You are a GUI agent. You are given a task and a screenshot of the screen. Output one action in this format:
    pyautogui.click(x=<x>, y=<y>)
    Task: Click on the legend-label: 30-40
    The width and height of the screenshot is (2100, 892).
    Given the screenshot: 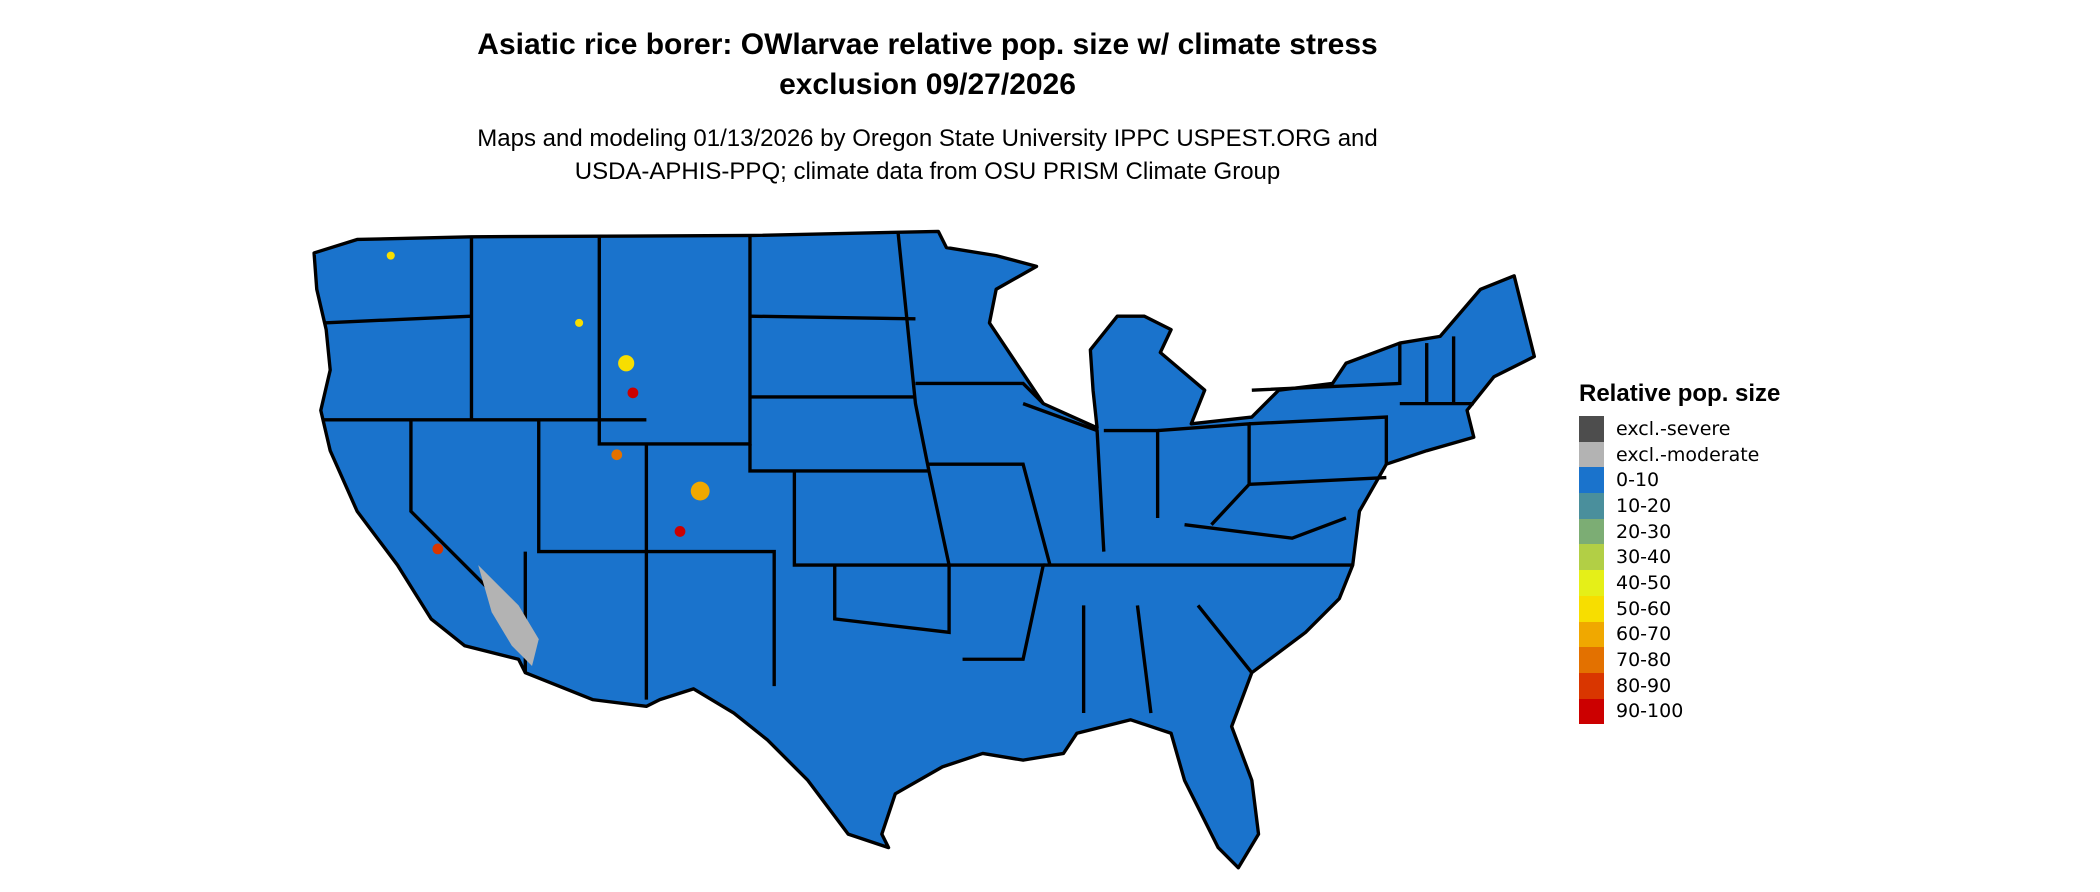 What is the action you would take?
    pyautogui.click(x=1644, y=557)
    